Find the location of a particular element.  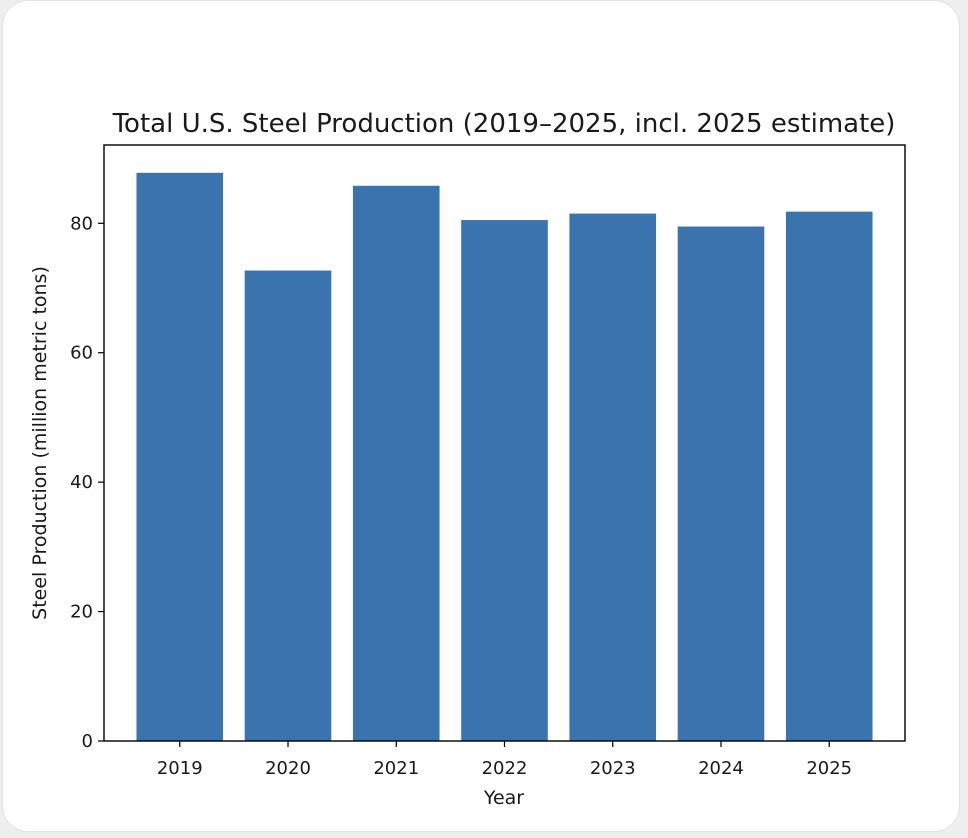

x-axis-ticks: 2019 2020 2021 2022 2023 2024 2025 is located at coordinates (504, 760).